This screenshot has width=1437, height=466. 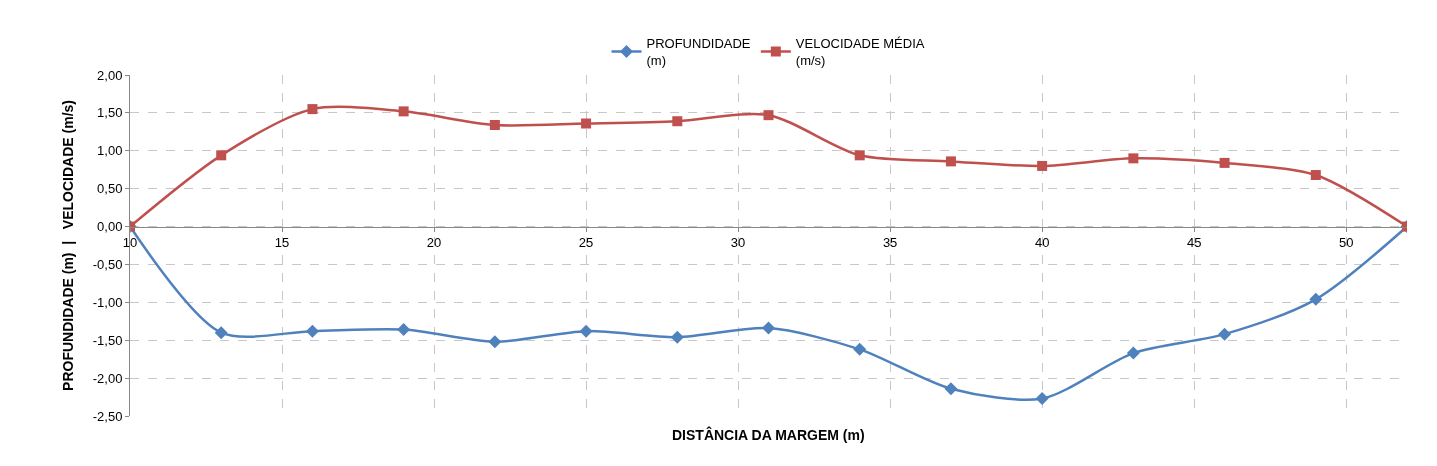 What do you see at coordinates (107, 378) in the screenshot?
I see `y-tick-label: -2,00` at bounding box center [107, 378].